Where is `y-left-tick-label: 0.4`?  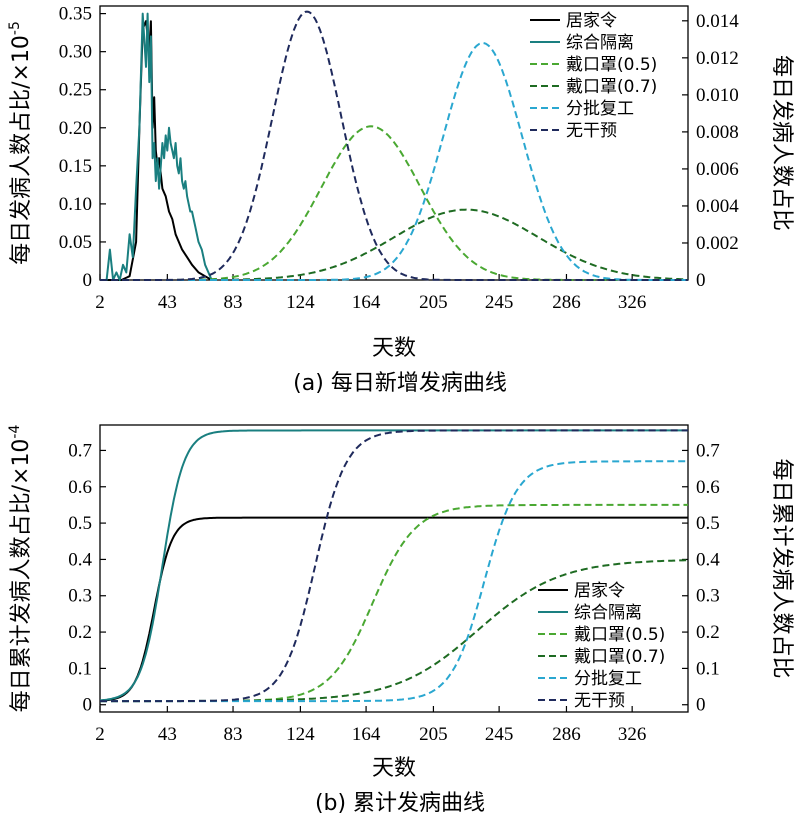 y-left-tick-label: 0.4 is located at coordinates (80, 559).